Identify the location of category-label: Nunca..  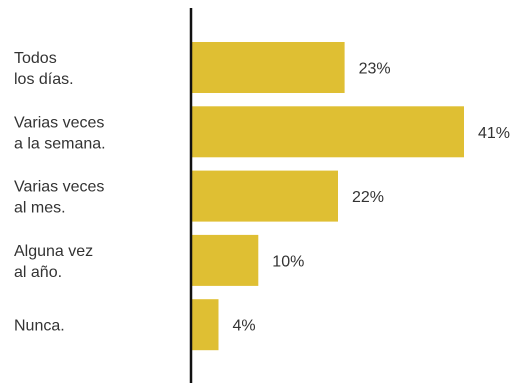
(39, 326).